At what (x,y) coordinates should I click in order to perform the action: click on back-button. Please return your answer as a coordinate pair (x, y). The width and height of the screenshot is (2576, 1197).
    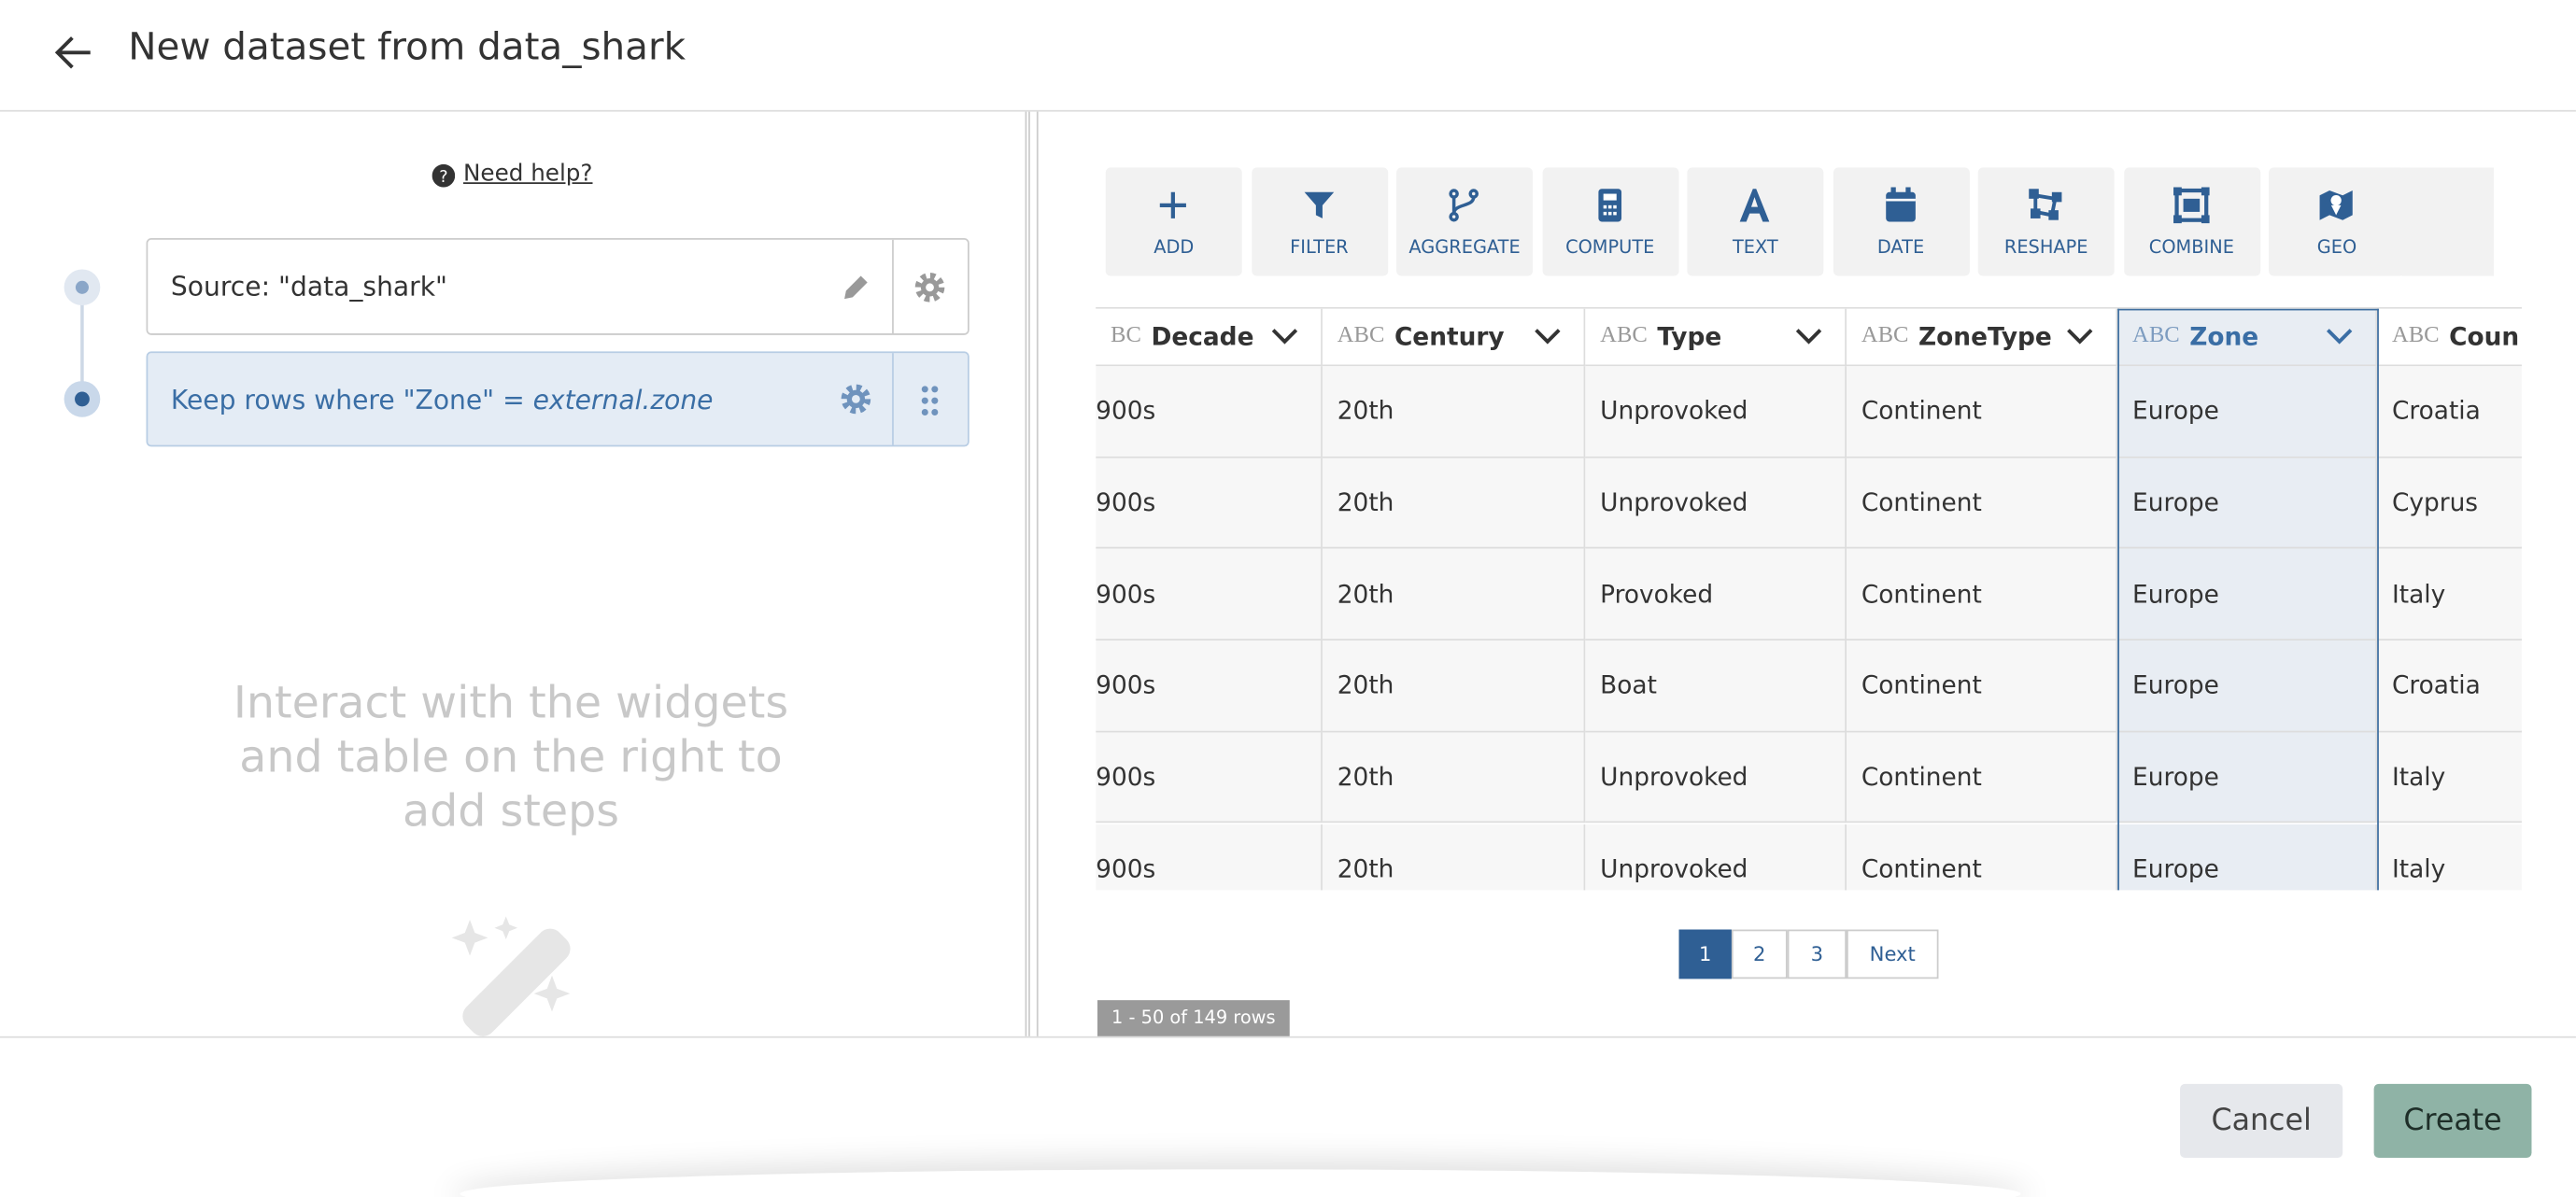
    Looking at the image, I should click on (73, 53).